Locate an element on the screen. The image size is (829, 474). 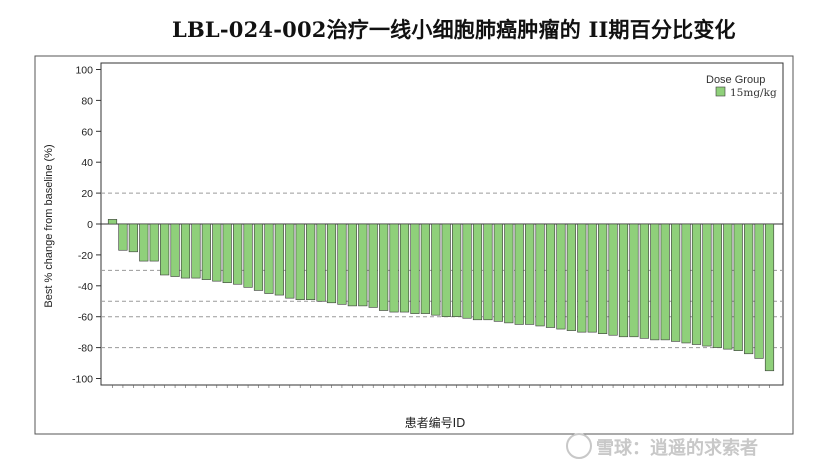
legend-entry: 15mg/kg is located at coordinates (753, 93).